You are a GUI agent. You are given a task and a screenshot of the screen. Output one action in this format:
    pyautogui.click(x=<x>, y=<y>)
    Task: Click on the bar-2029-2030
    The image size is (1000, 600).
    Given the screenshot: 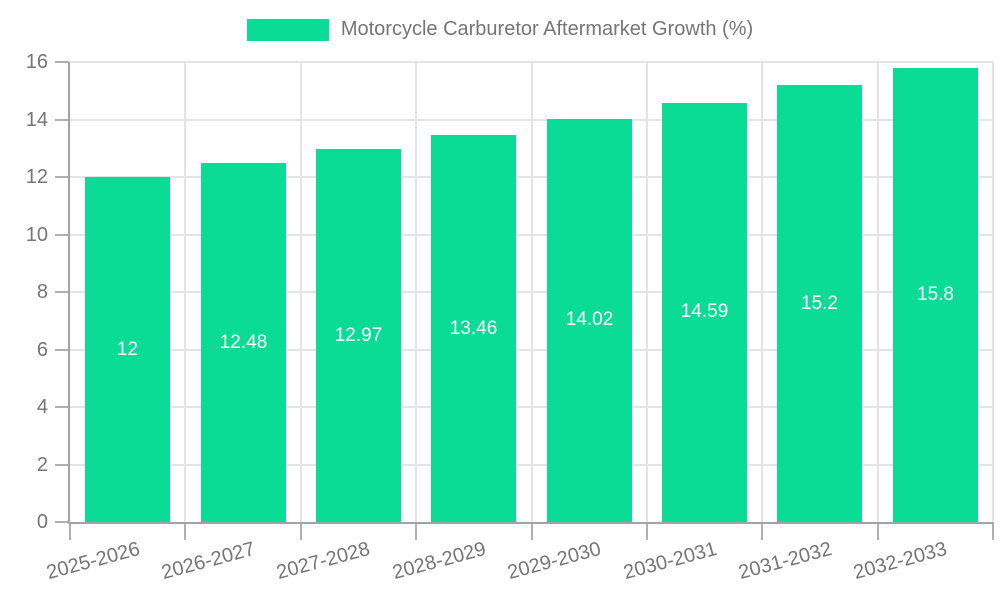 What is the action you would take?
    pyautogui.click(x=589, y=320)
    